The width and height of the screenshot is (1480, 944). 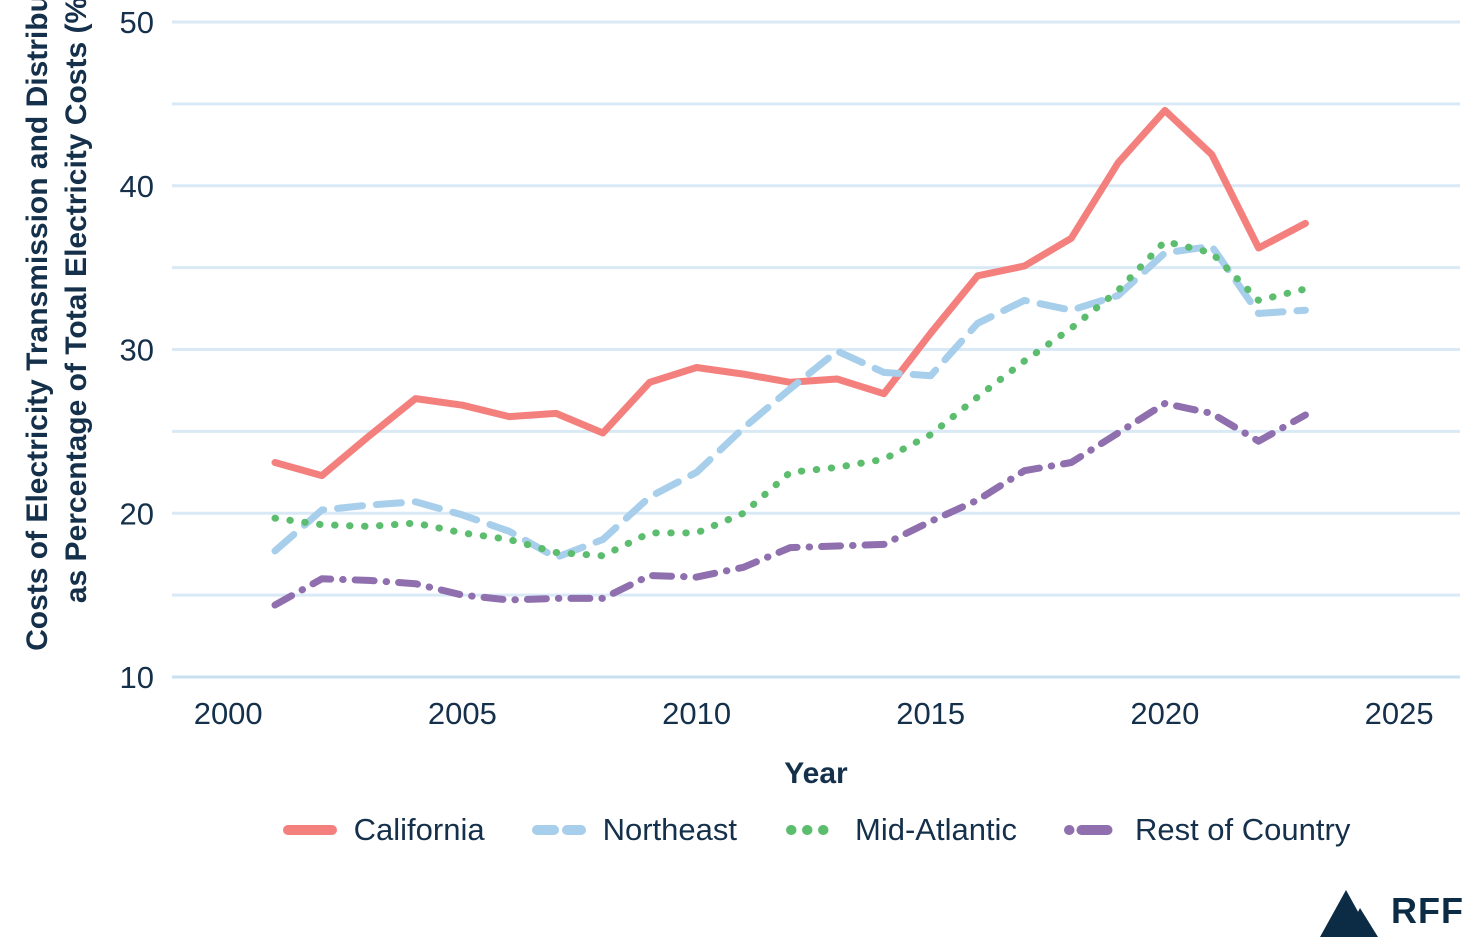 What do you see at coordinates (228, 713) in the screenshot?
I see `x-tick-label: 2000` at bounding box center [228, 713].